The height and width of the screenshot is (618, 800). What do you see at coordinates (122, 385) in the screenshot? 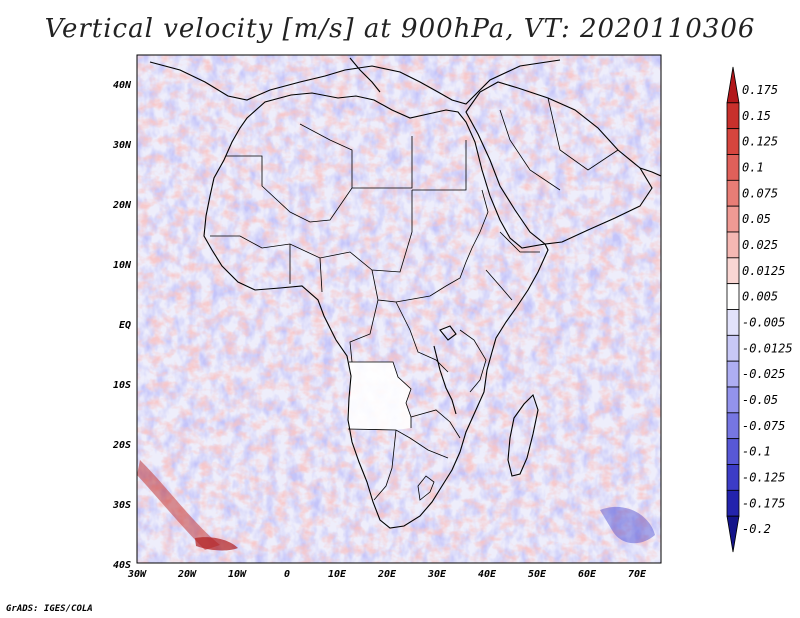
I see `lat-label-10s: 10S` at bounding box center [122, 385].